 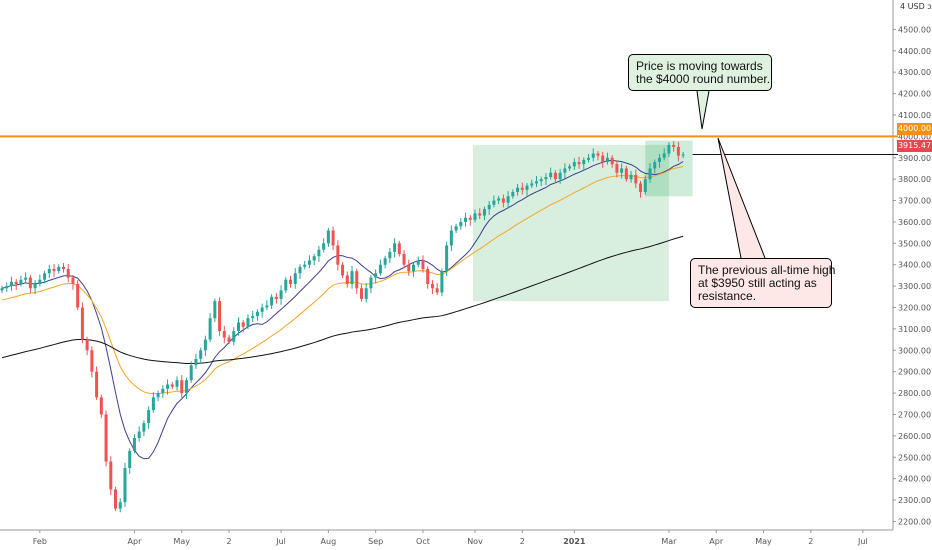 What do you see at coordinates (40, 541) in the screenshot?
I see `x-tick-label: Feb` at bounding box center [40, 541].